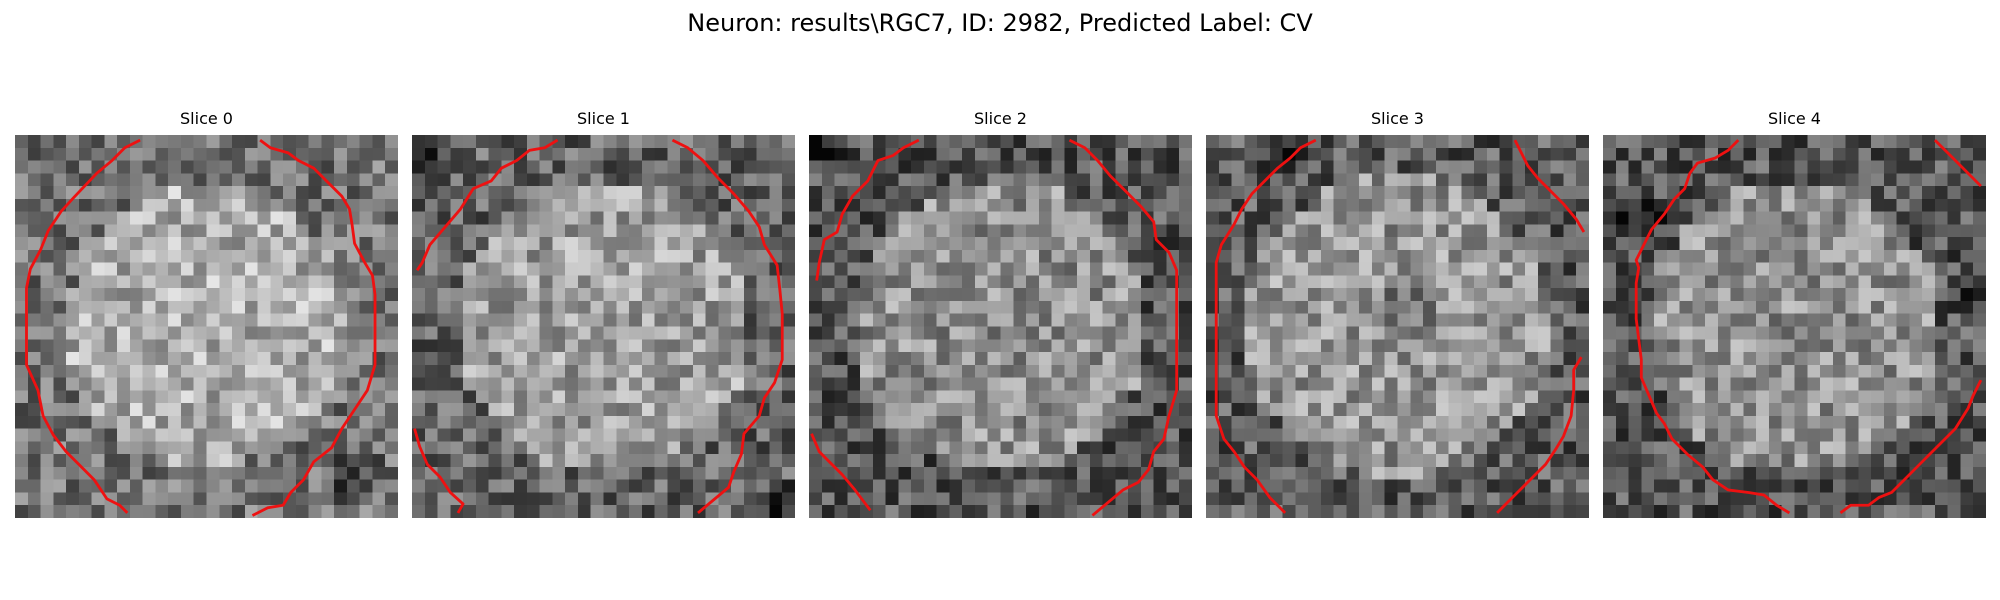  I want to click on slice-panel-2: Slice 2, so click(1000, 314).